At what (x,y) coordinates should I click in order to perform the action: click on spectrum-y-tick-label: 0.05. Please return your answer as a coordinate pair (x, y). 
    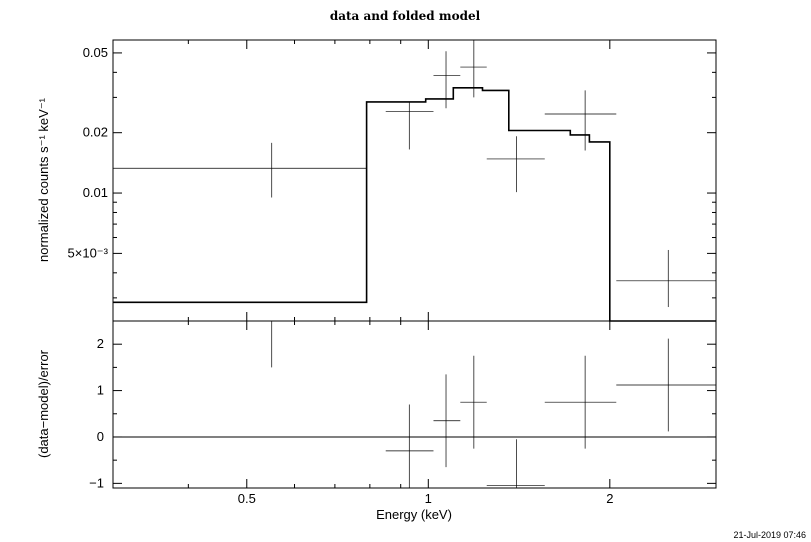
    Looking at the image, I should click on (95, 52).